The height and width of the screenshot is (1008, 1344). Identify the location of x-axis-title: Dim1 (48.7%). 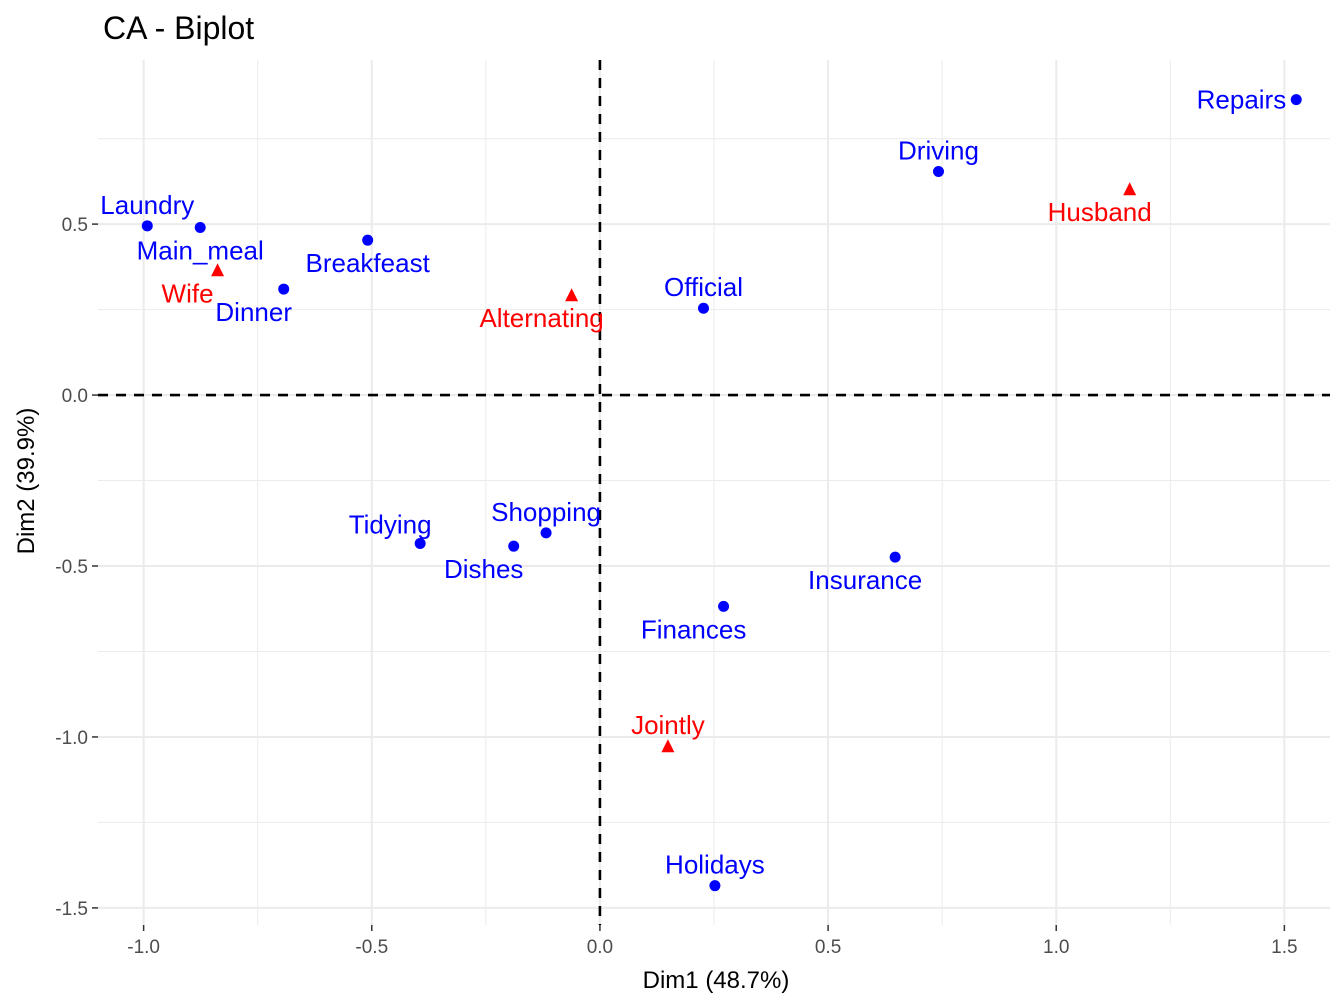
(716, 980).